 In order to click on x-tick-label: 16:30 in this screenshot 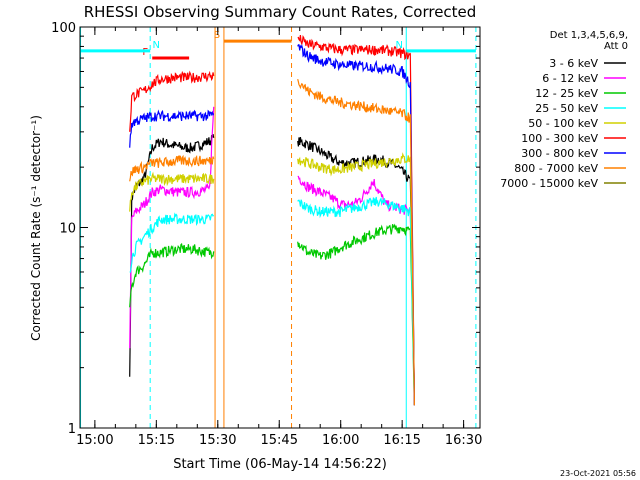, I will do `click(463, 440)`.